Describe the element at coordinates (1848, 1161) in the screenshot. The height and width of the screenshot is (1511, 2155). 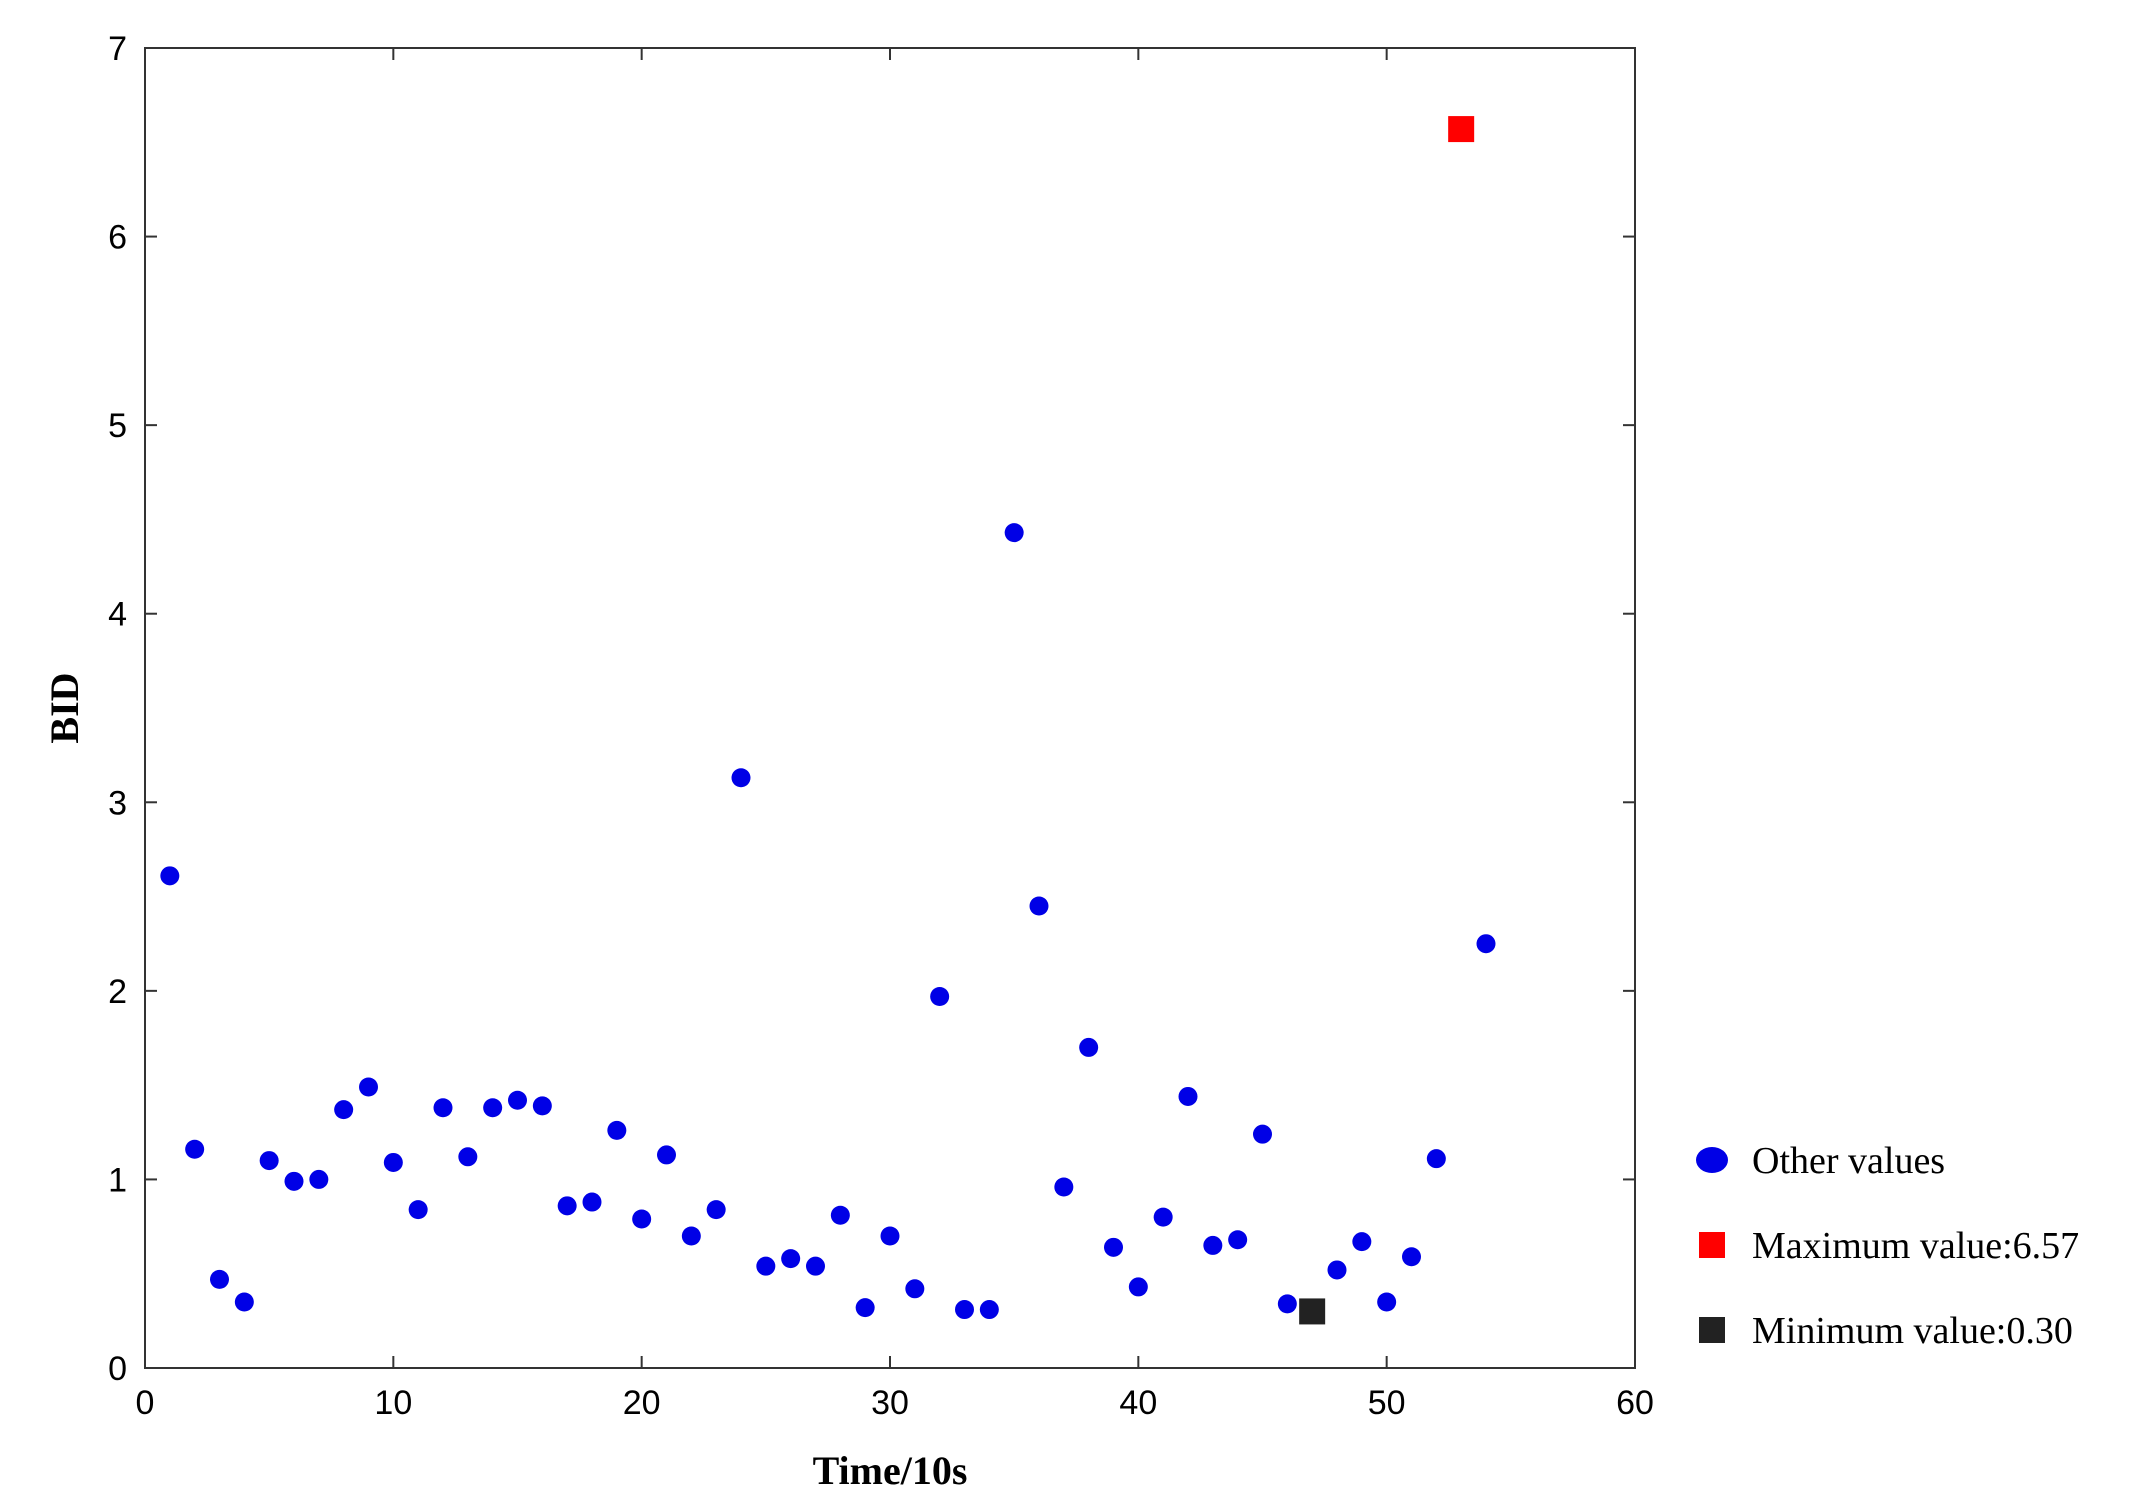
I see `legend-label: Other values` at that location.